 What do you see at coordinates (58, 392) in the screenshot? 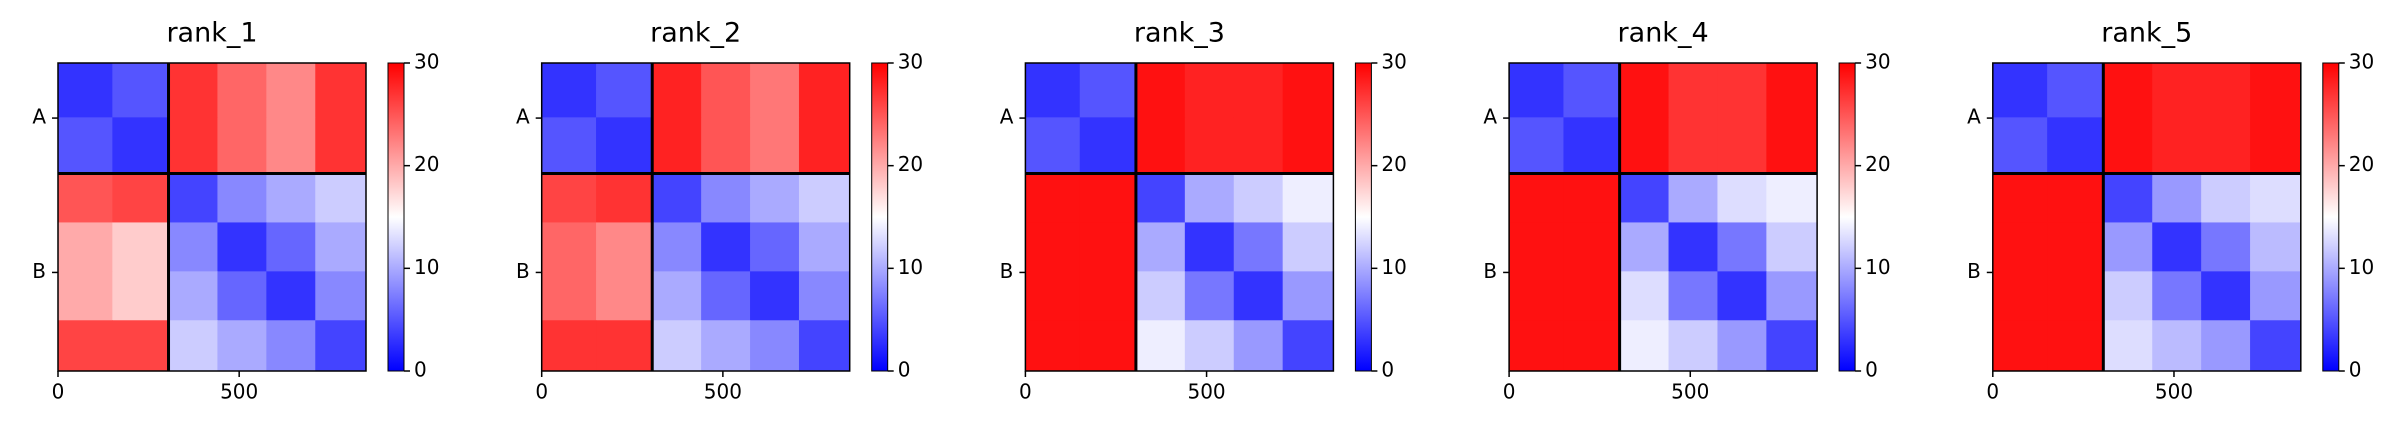
I see `x-tick-label: 0` at bounding box center [58, 392].